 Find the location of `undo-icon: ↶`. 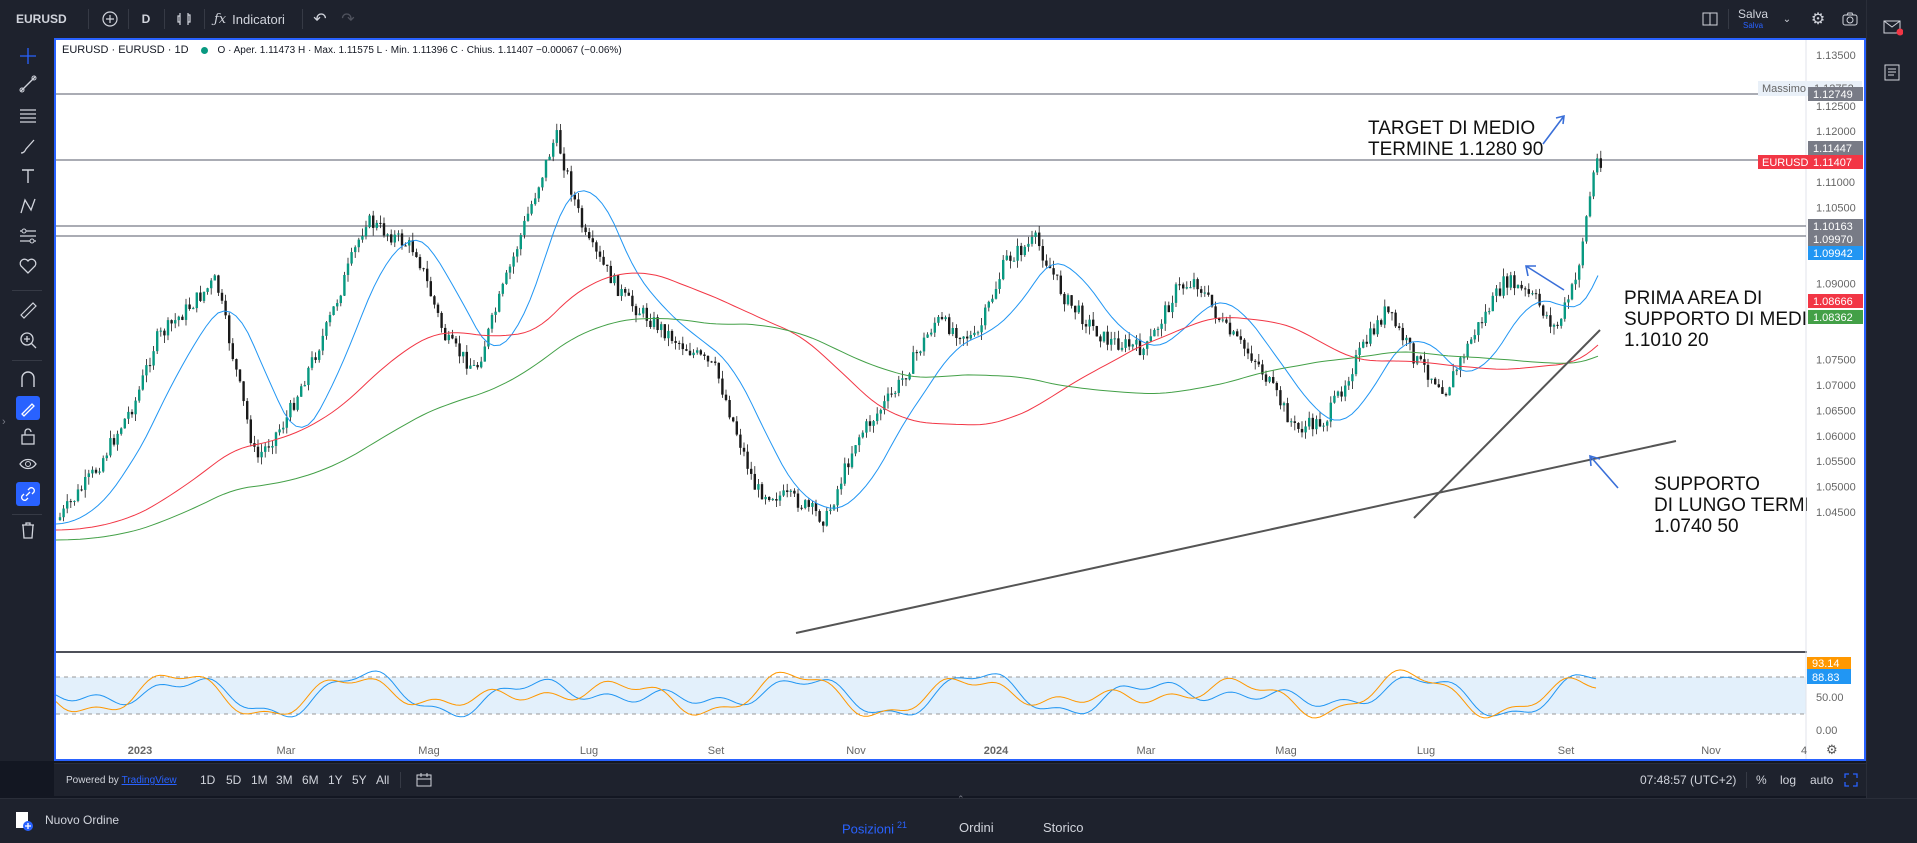

undo-icon: ↶ is located at coordinates (320, 19).